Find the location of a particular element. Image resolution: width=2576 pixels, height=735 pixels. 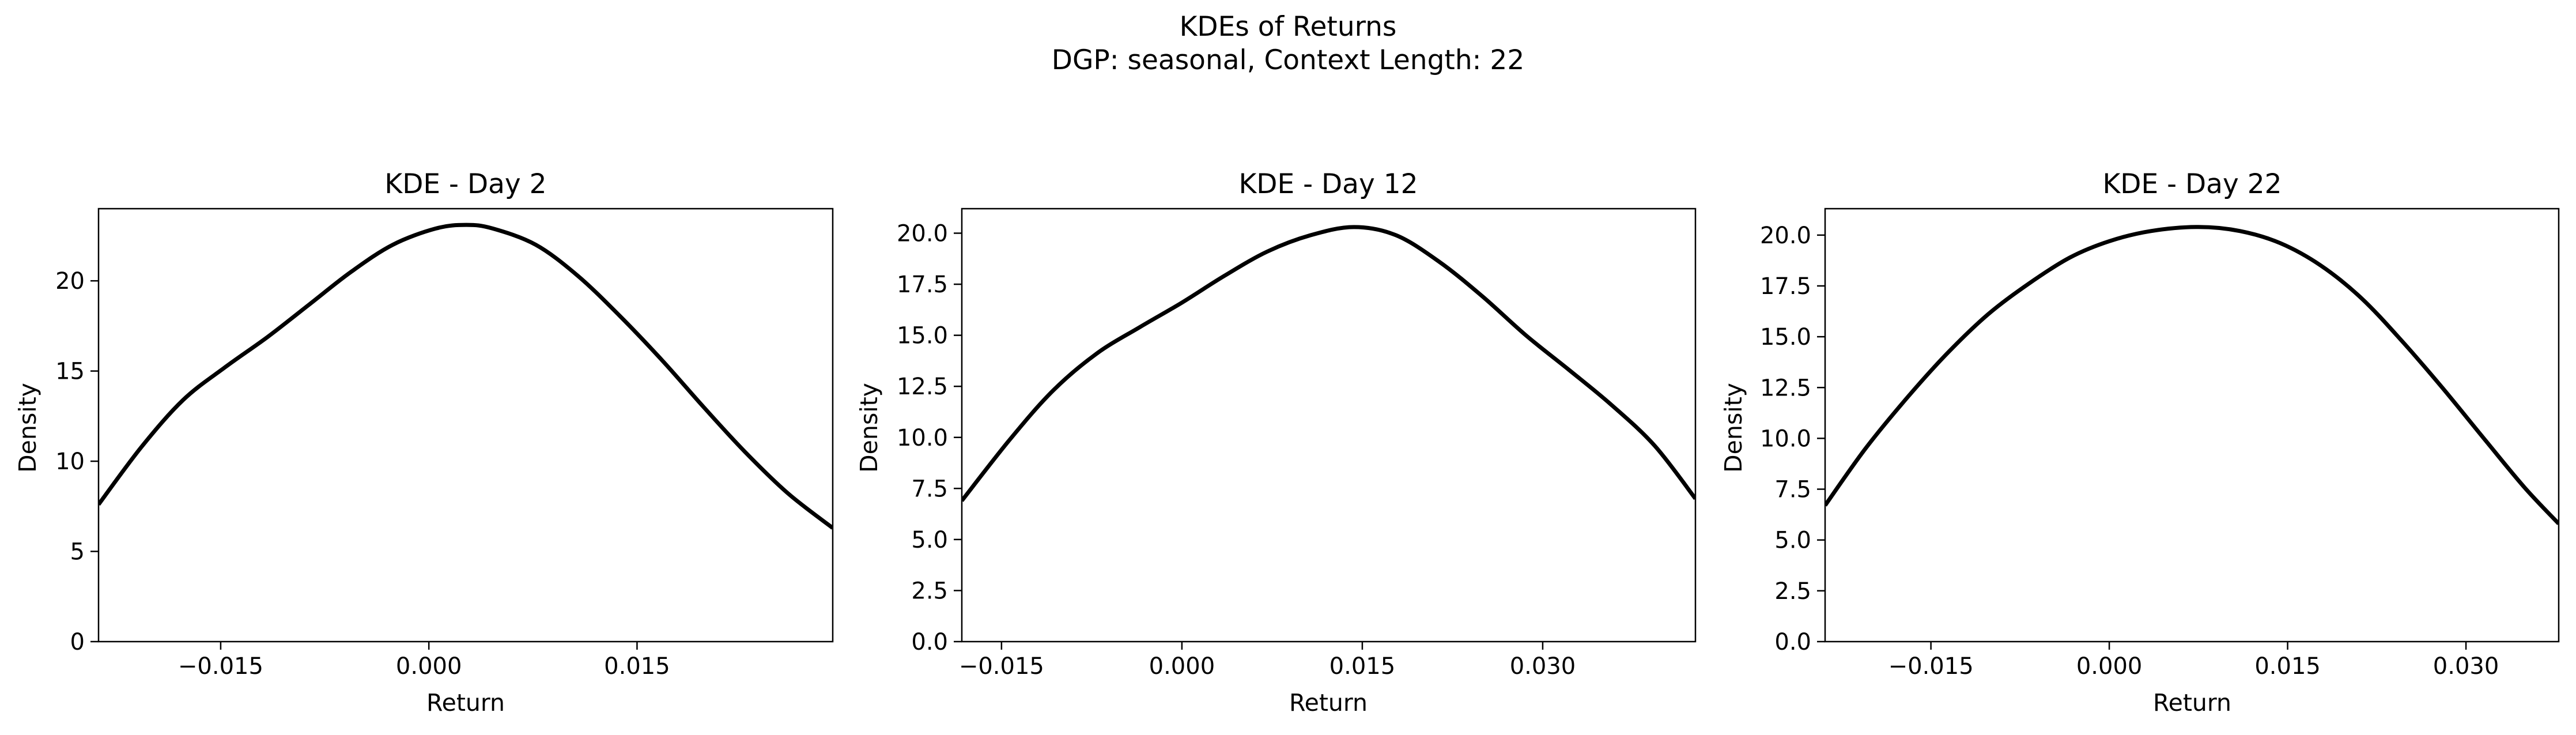

y-tick-label: 5 is located at coordinates (77, 552).